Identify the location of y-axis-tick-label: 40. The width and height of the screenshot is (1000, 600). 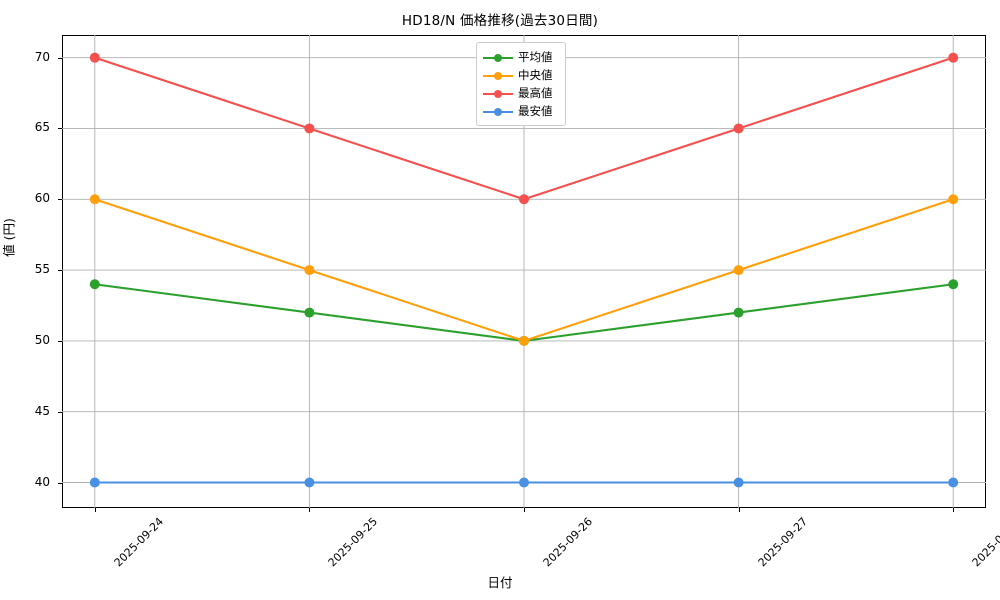
(42, 481).